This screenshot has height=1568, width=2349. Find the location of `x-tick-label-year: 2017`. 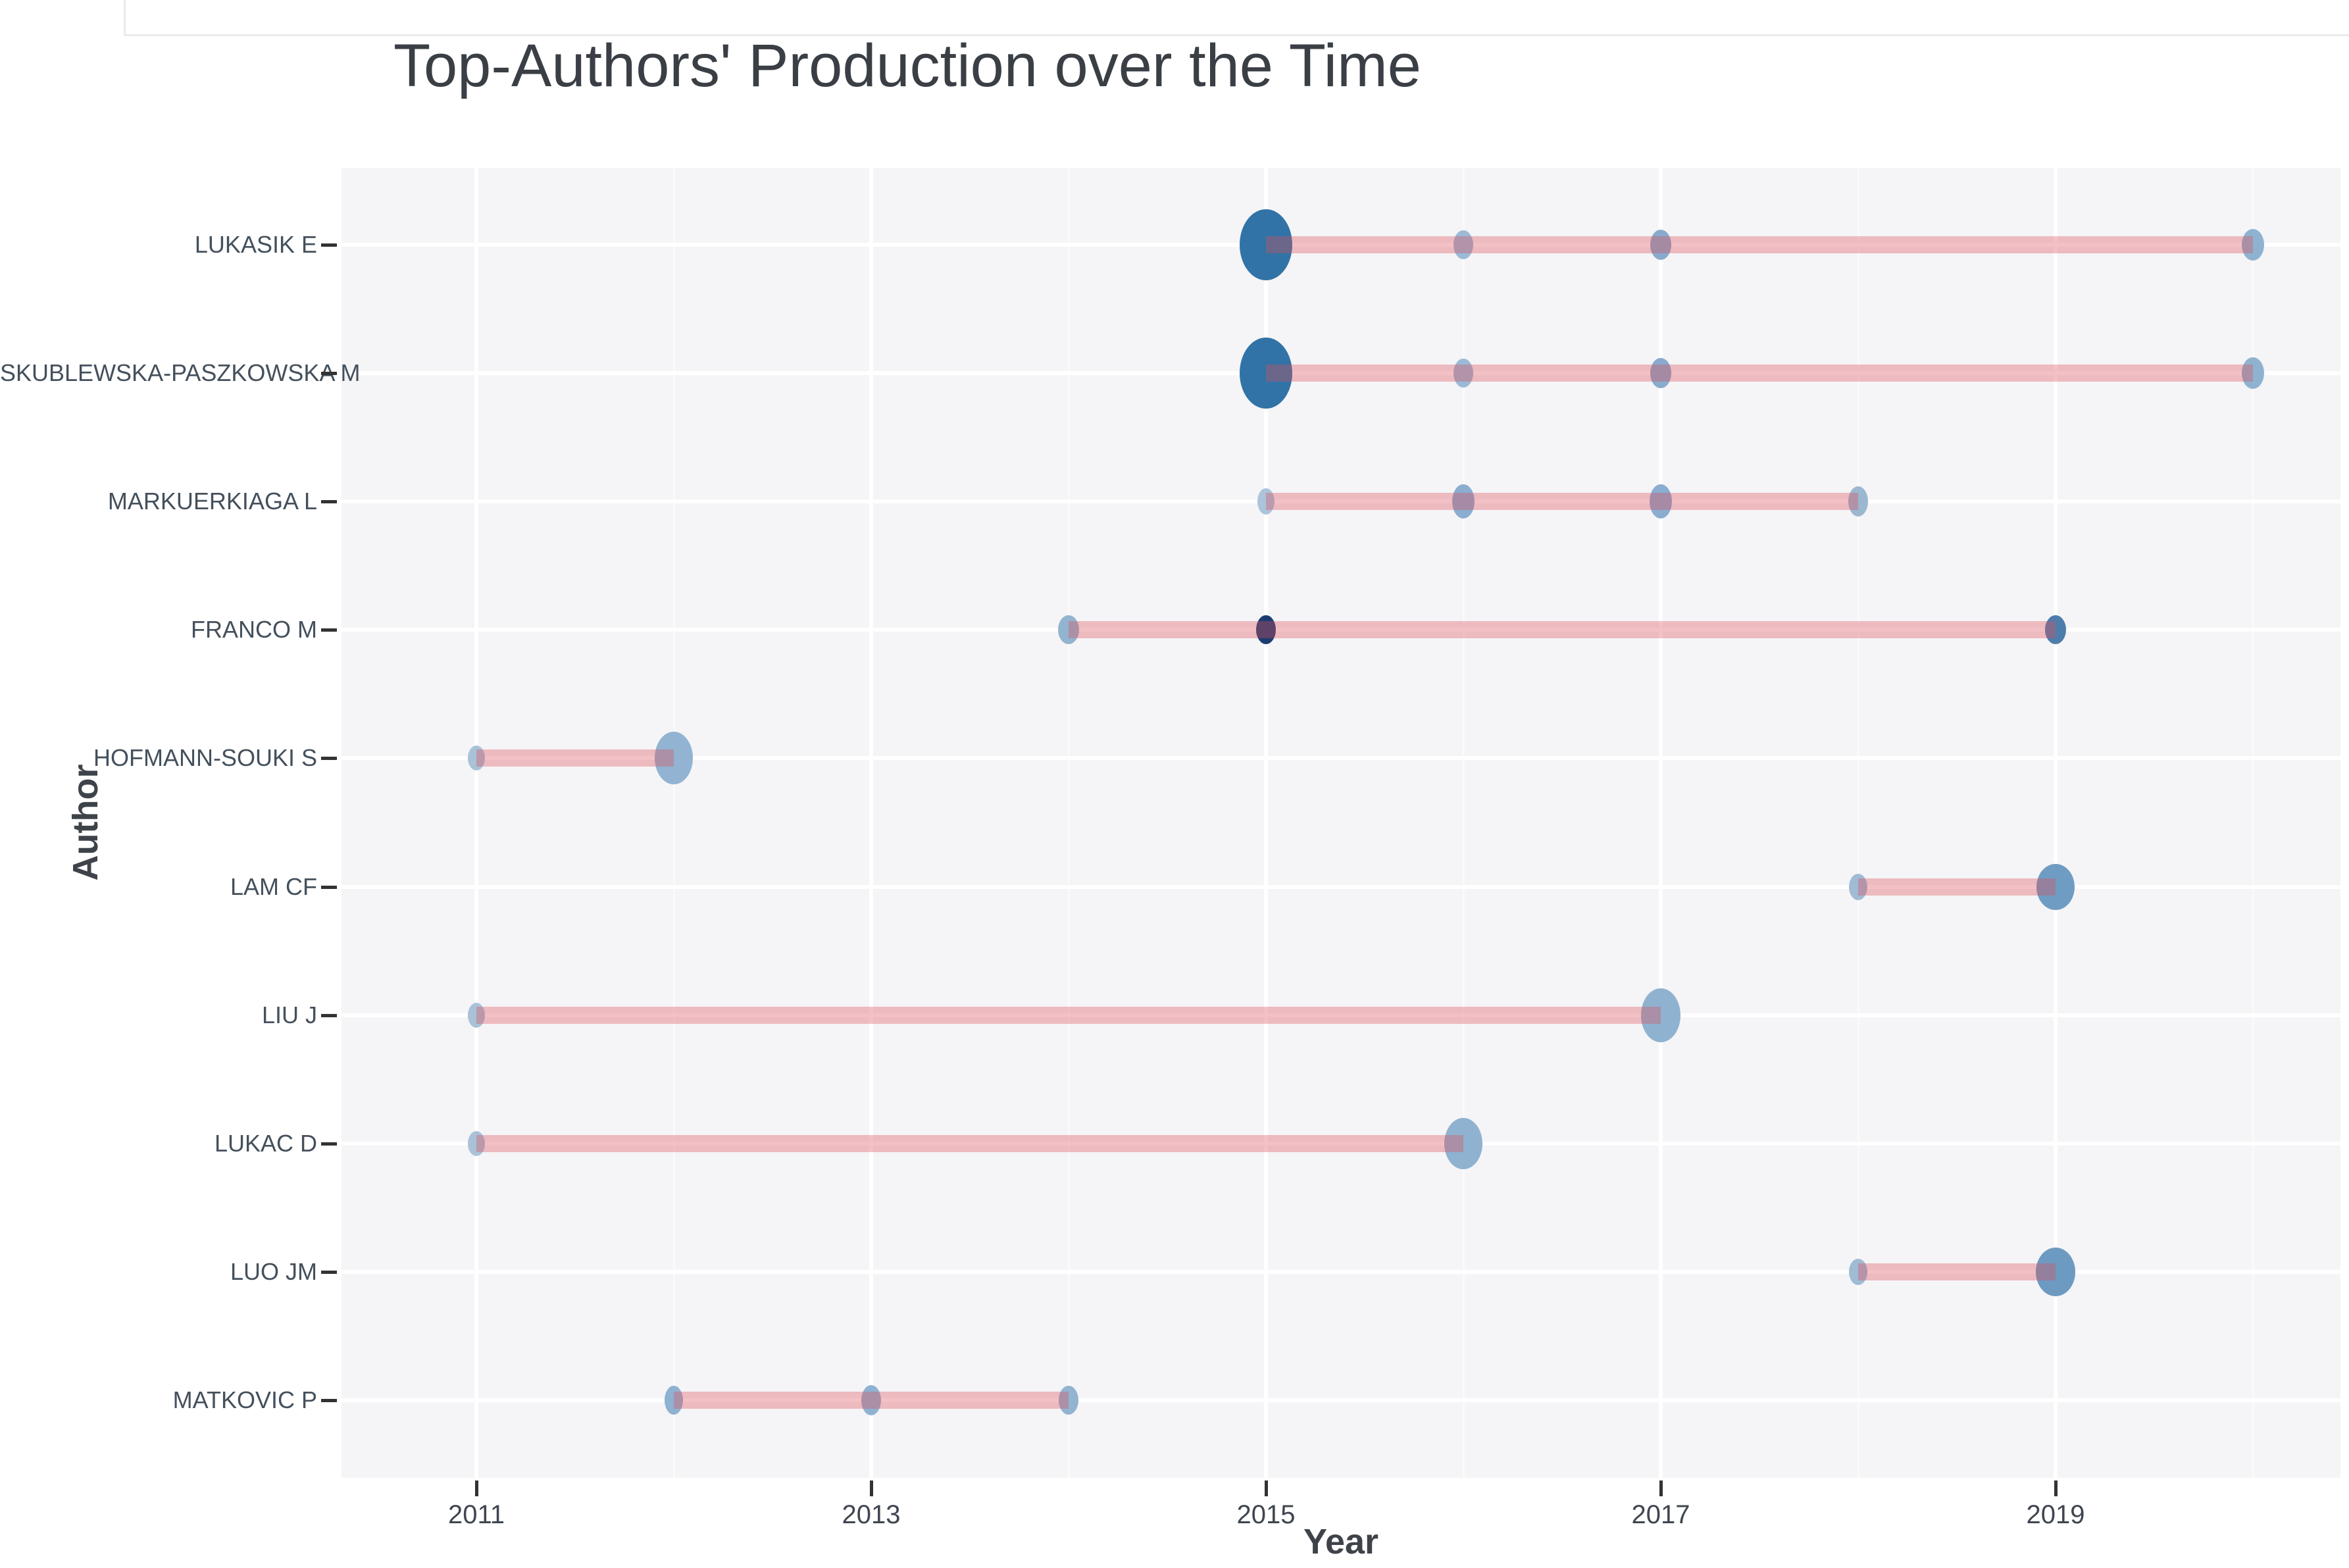

x-tick-label-year: 2017 is located at coordinates (1660, 1514).